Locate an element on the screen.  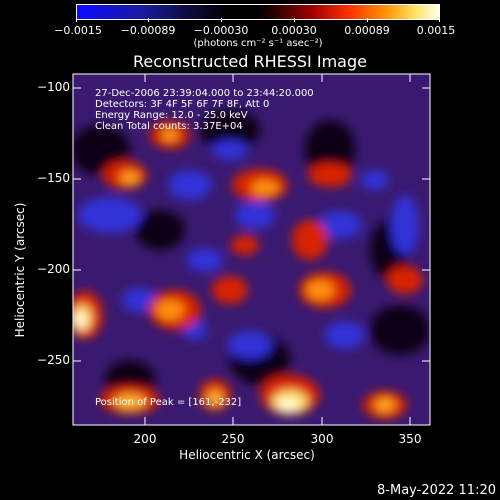
y-tick-label: −250 is located at coordinates (53, 360).